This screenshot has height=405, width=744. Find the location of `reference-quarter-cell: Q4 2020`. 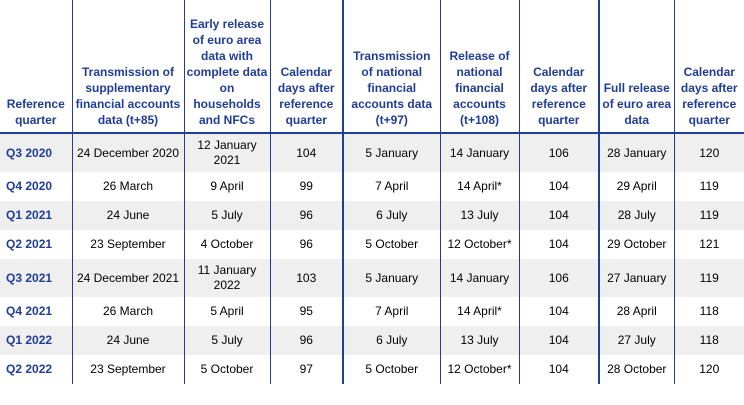

reference-quarter-cell: Q4 2020 is located at coordinates (29, 186).